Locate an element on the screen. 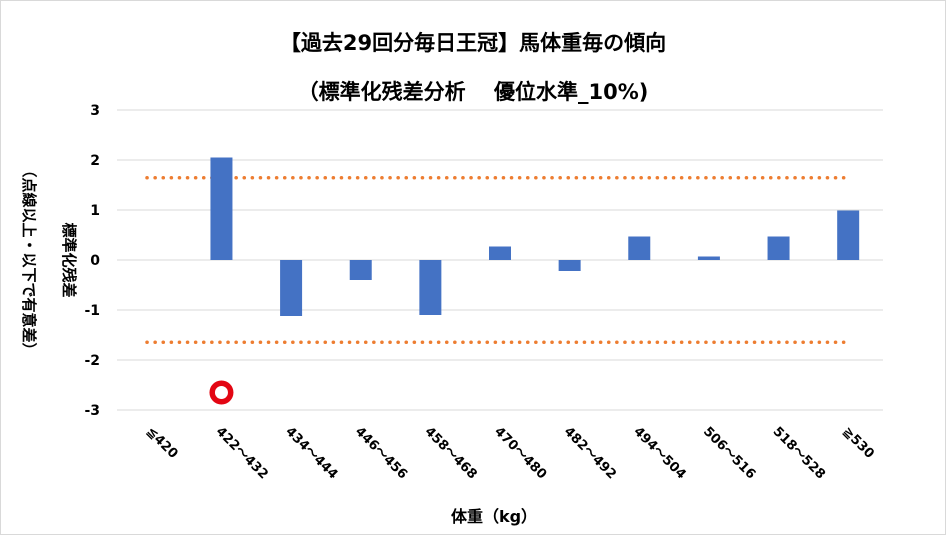 This screenshot has width=946, height=535. x-tick-label: 458～468 is located at coordinates (451, 453).